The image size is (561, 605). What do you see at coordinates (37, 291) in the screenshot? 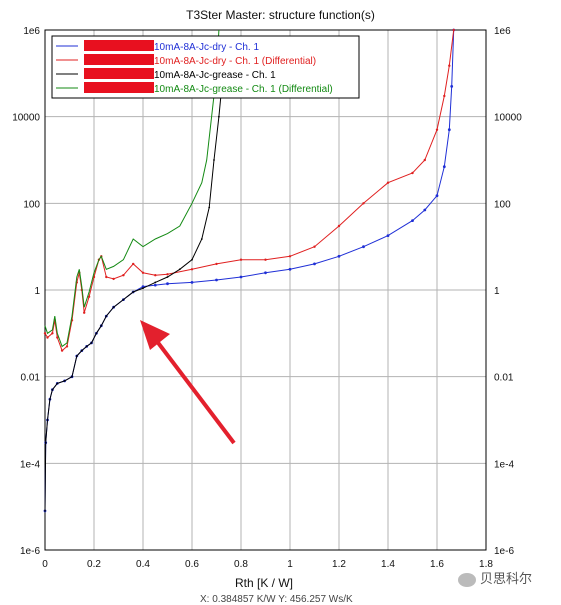
I see `y-tick-label-left: 1` at bounding box center [37, 291].